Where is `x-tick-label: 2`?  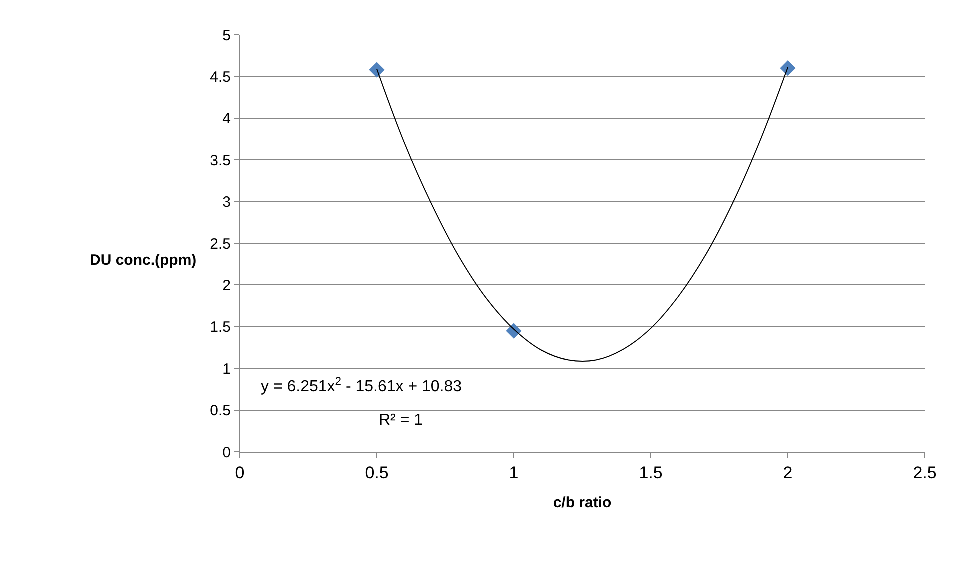
x-tick-label: 2 is located at coordinates (788, 472).